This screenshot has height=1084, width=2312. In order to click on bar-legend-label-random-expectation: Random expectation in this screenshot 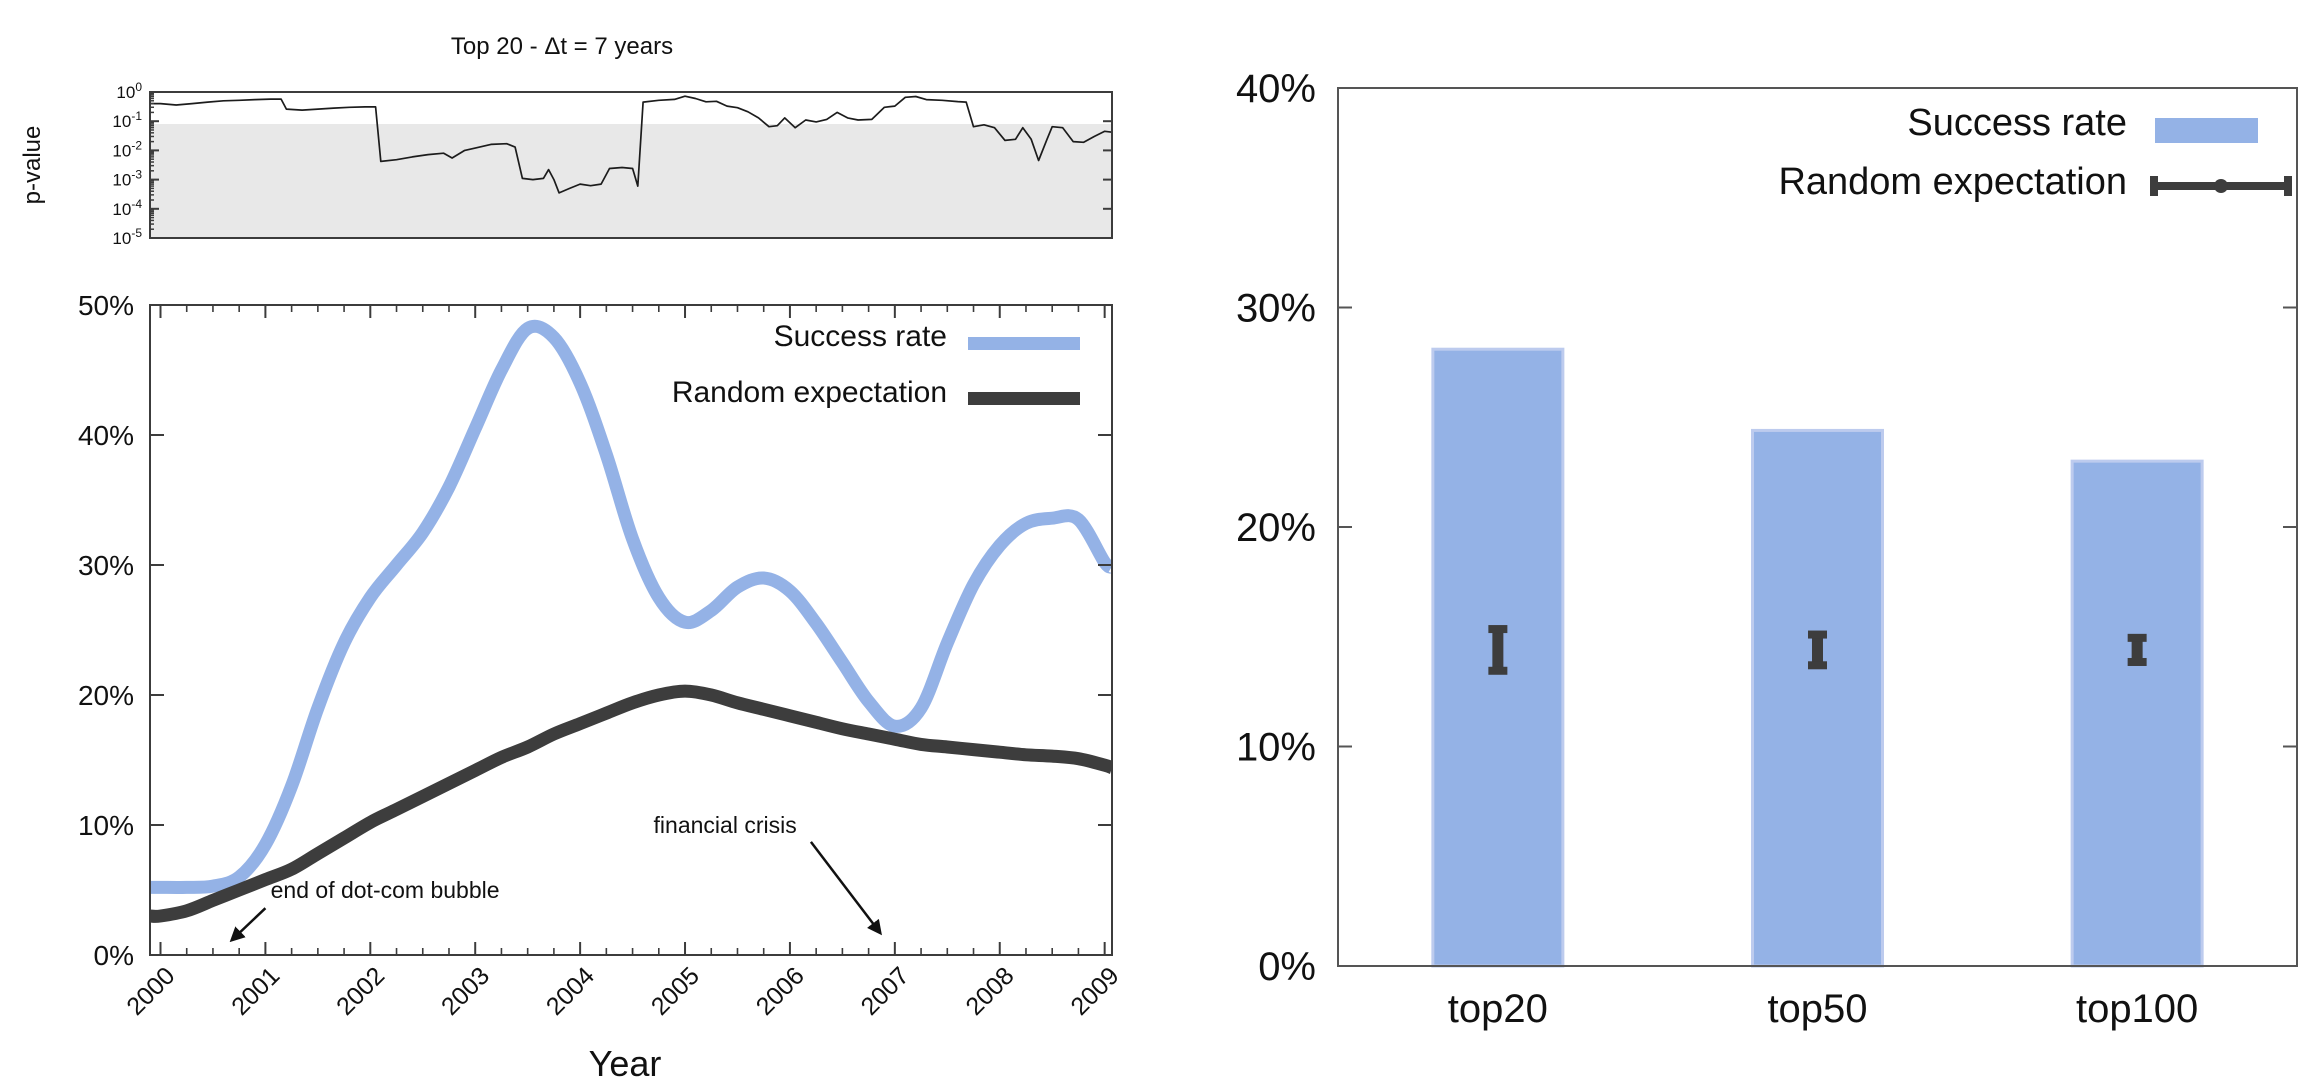, I will do `click(1952, 182)`.